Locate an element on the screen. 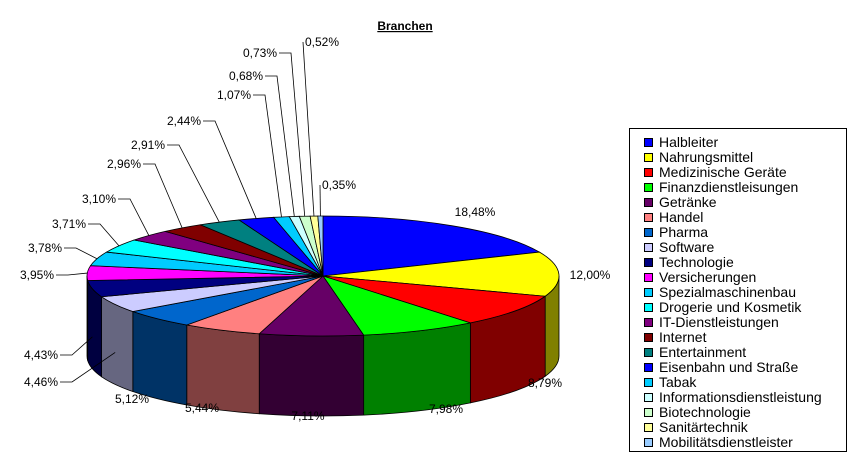 The width and height of the screenshot is (854, 461). data-label-7: 4,46% is located at coordinates (41, 382).